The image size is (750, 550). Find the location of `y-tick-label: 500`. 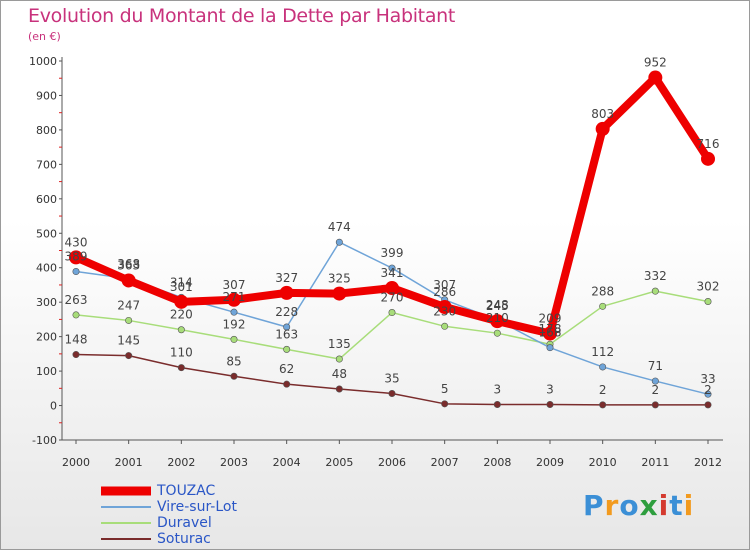

y-tick-label: 500 is located at coordinates (46, 233).